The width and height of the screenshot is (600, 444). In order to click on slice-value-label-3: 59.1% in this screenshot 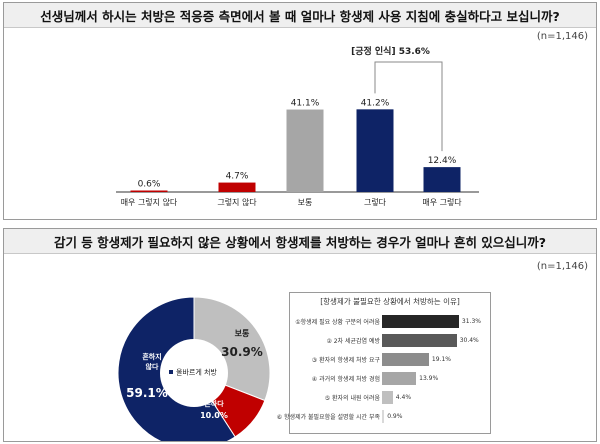, I will do `click(147, 393)`.